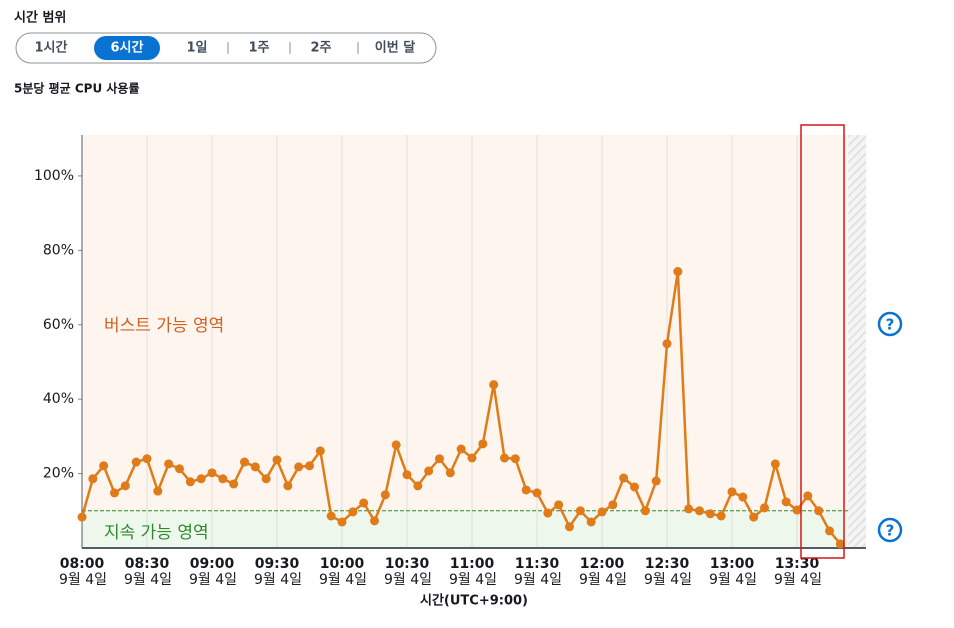 The width and height of the screenshot is (954, 628). What do you see at coordinates (58, 325) in the screenshot?
I see `y-tick-label: 60%` at bounding box center [58, 325].